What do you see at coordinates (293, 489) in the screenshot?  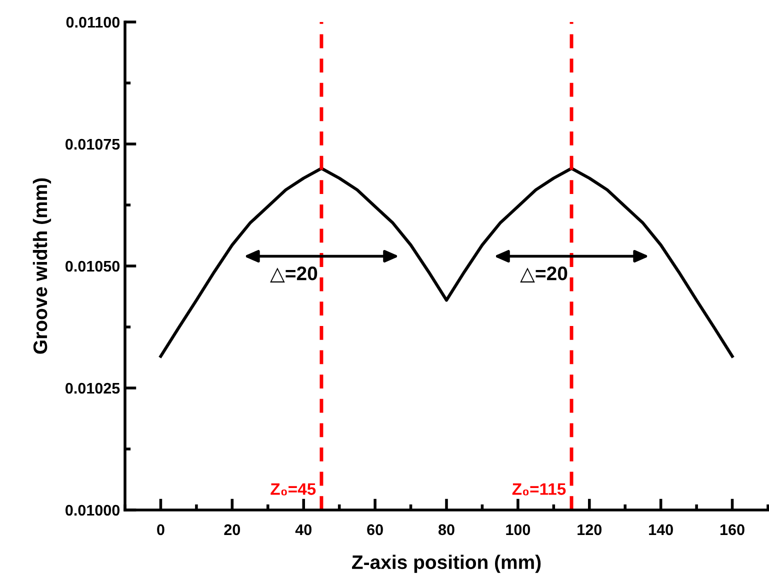 I see `ref-line-label: Z₀=45` at bounding box center [293, 489].